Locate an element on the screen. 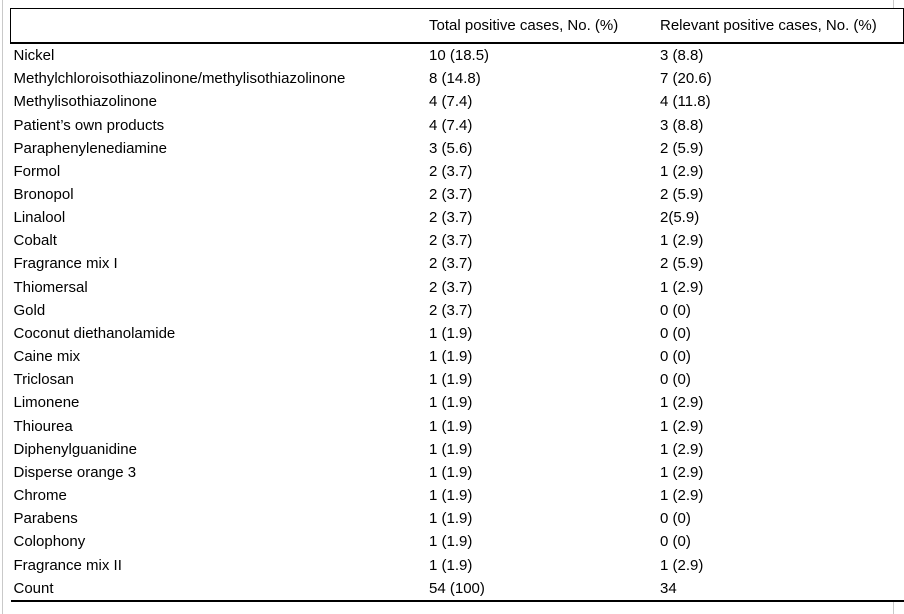  table-row: Chrome 1 (1.9) 1 (2.9) is located at coordinates (457, 495).